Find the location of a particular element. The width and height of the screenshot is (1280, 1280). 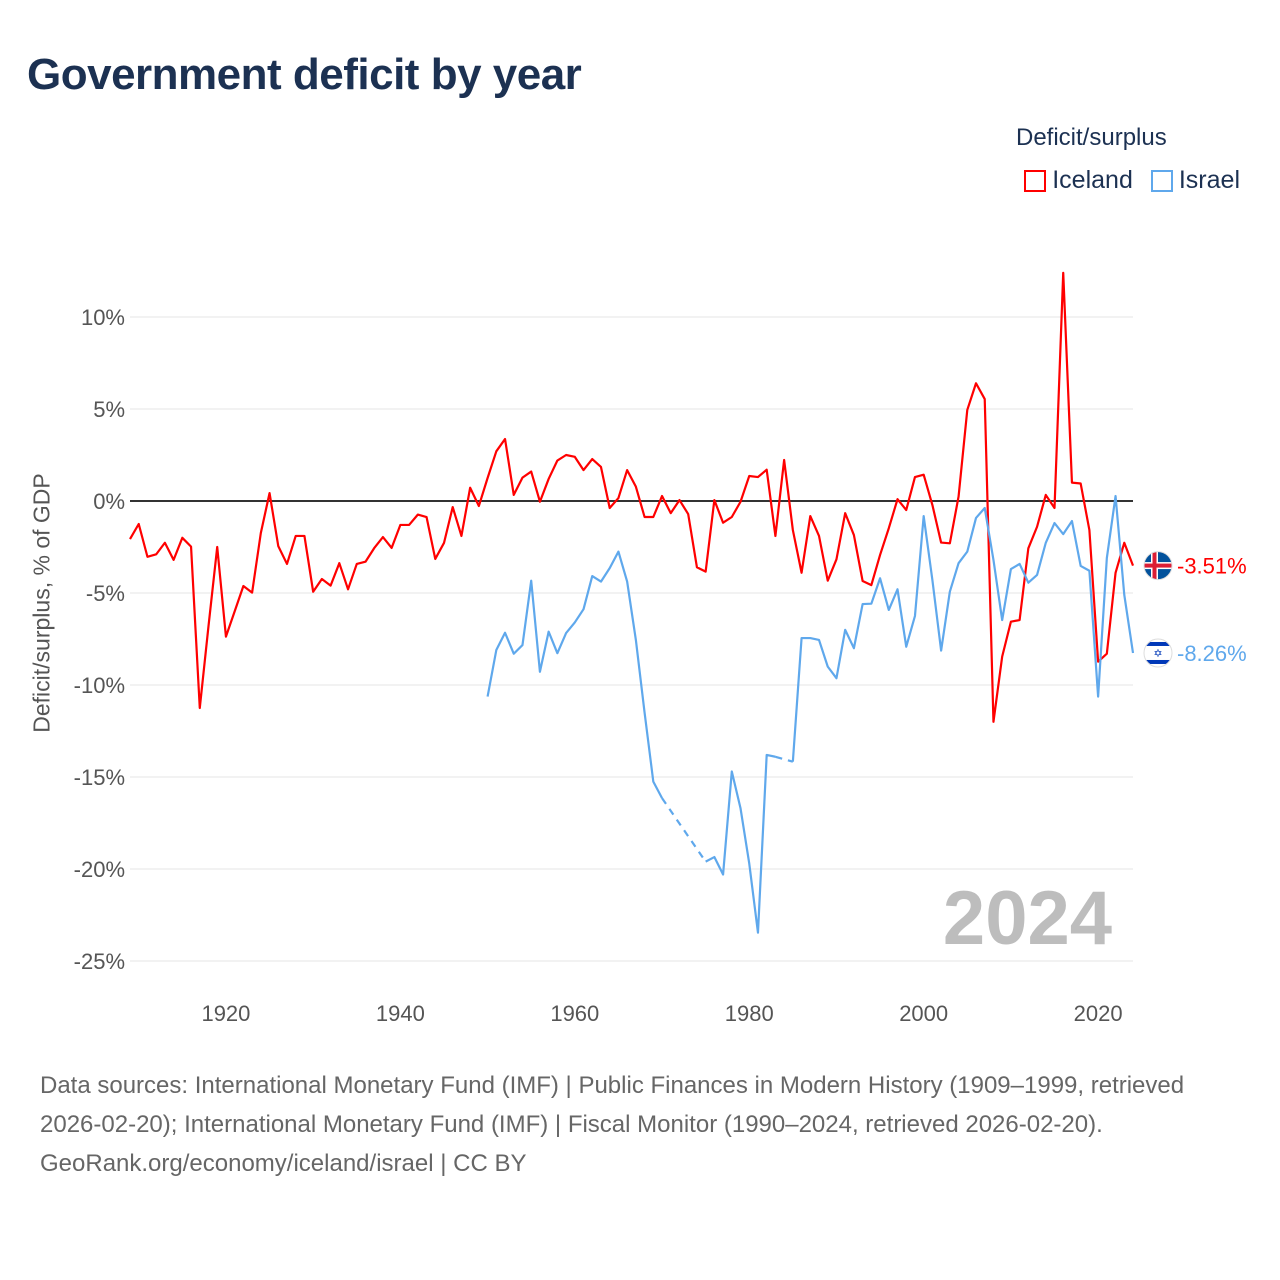

y-tick-label: 5% is located at coordinates (109, 409).